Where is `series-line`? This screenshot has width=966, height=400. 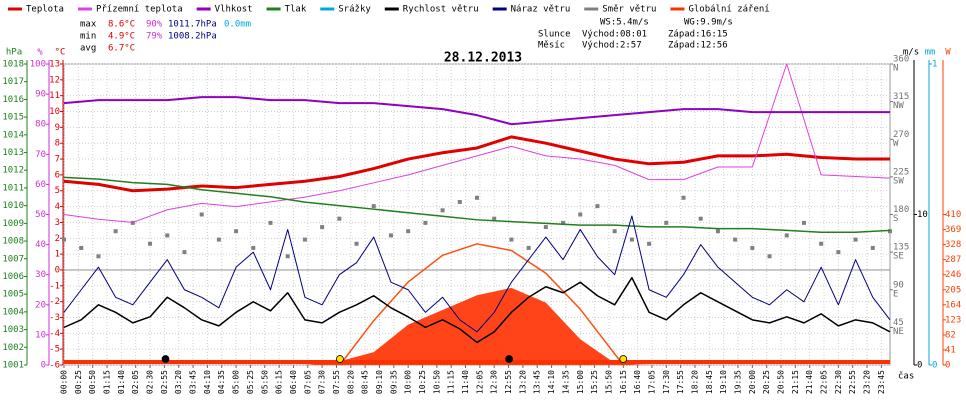
series-line is located at coordinates (476, 111).